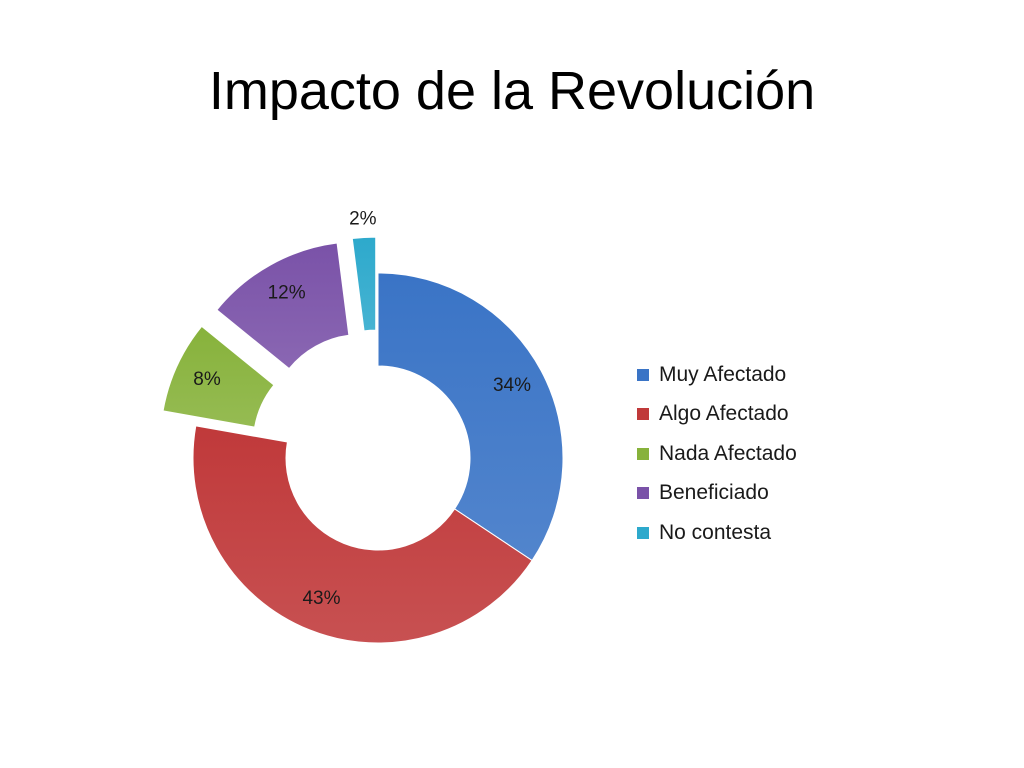  What do you see at coordinates (512, 91) in the screenshot?
I see `chart-title: Impacto de la Revolución` at bounding box center [512, 91].